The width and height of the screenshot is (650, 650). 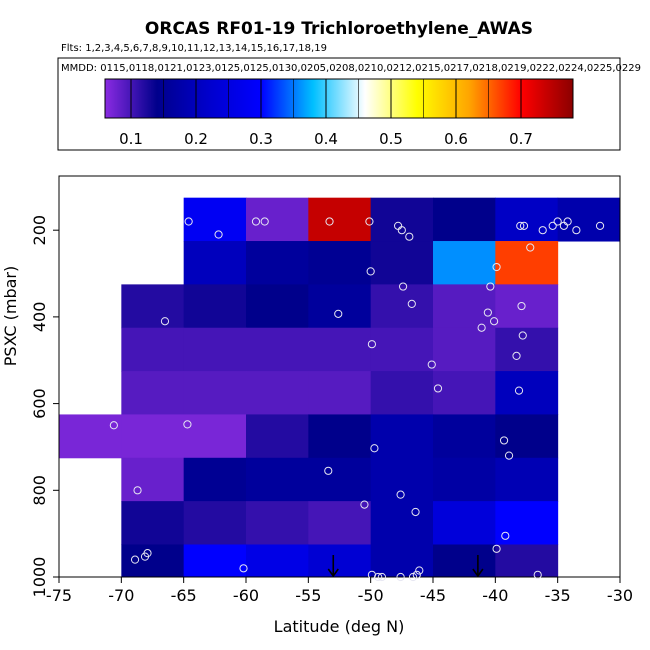 I want to click on colorbar-tick-label: 0.5, so click(x=391, y=139).